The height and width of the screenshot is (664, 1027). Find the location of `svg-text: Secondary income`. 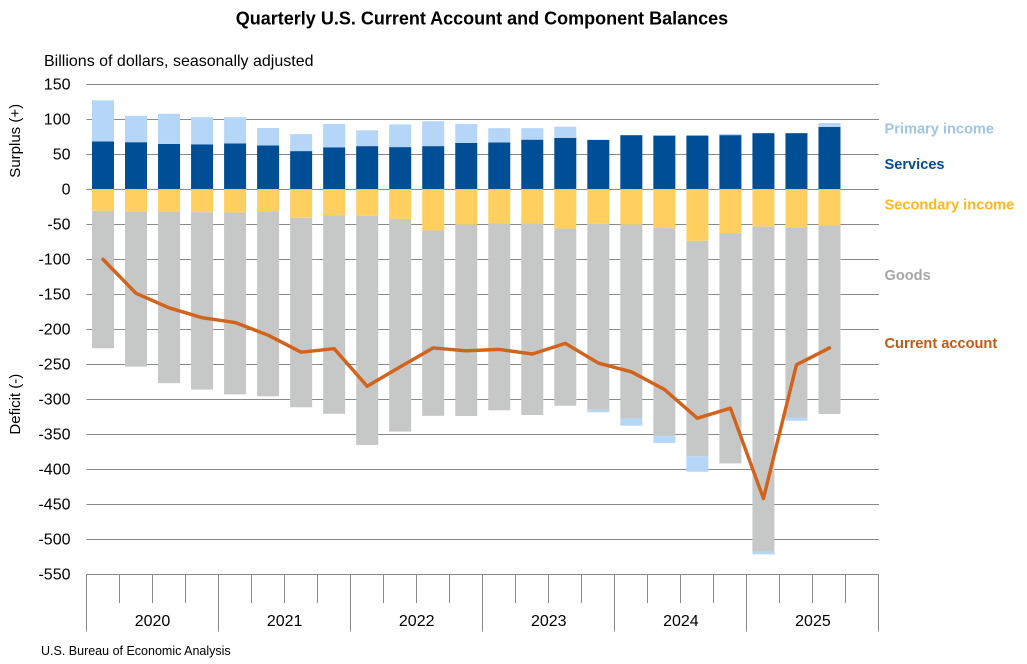

svg-text: Secondary income is located at coordinates (950, 206).